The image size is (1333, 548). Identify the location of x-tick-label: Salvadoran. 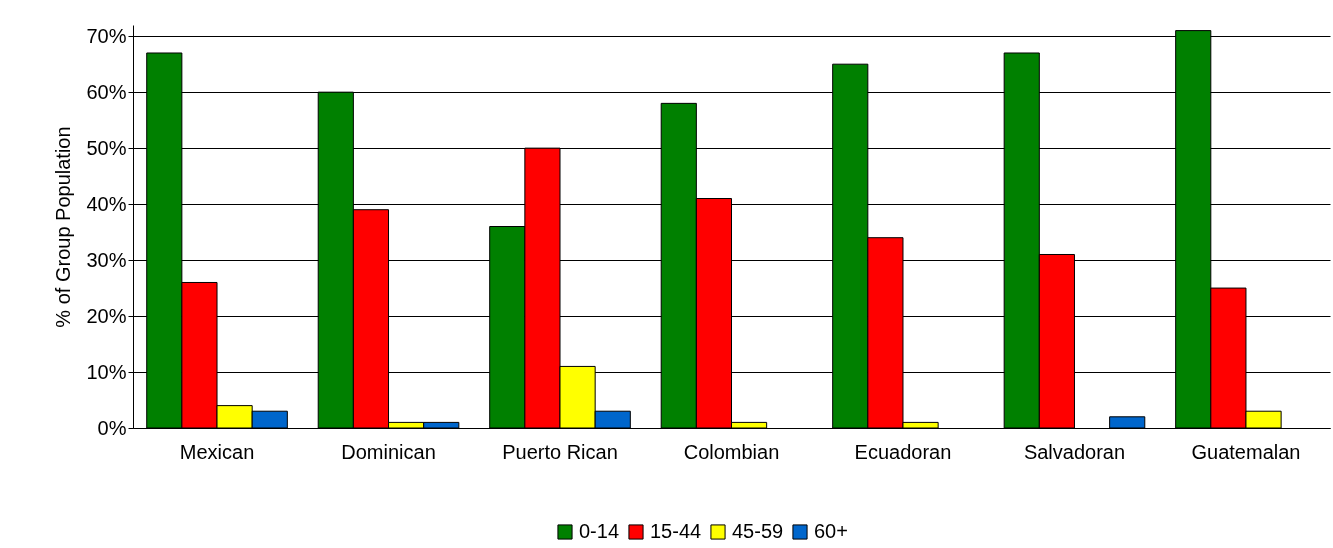
(1074, 451).